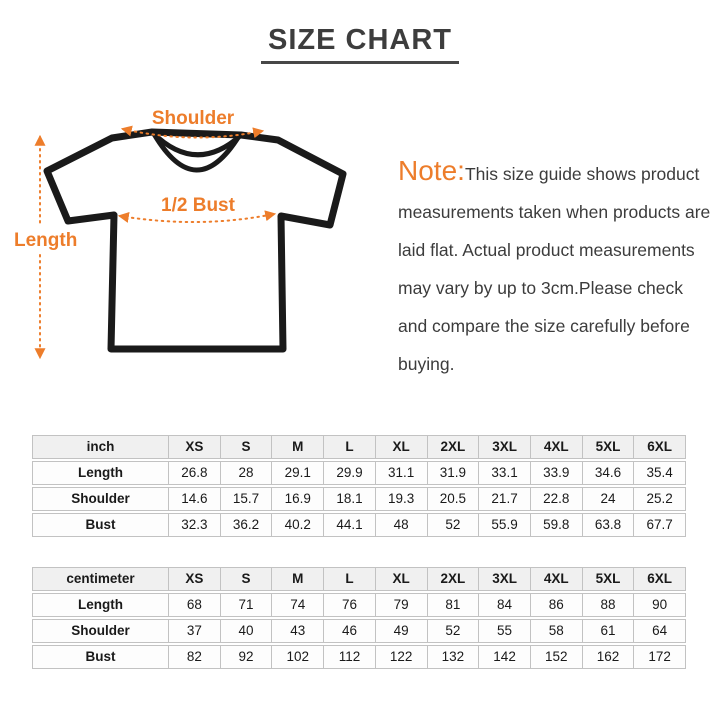 The height and width of the screenshot is (720, 720). I want to click on size-table-header-row: inch XS S M L XL 2XL 3XL 4XL 5XL 6XL, so click(359, 447).